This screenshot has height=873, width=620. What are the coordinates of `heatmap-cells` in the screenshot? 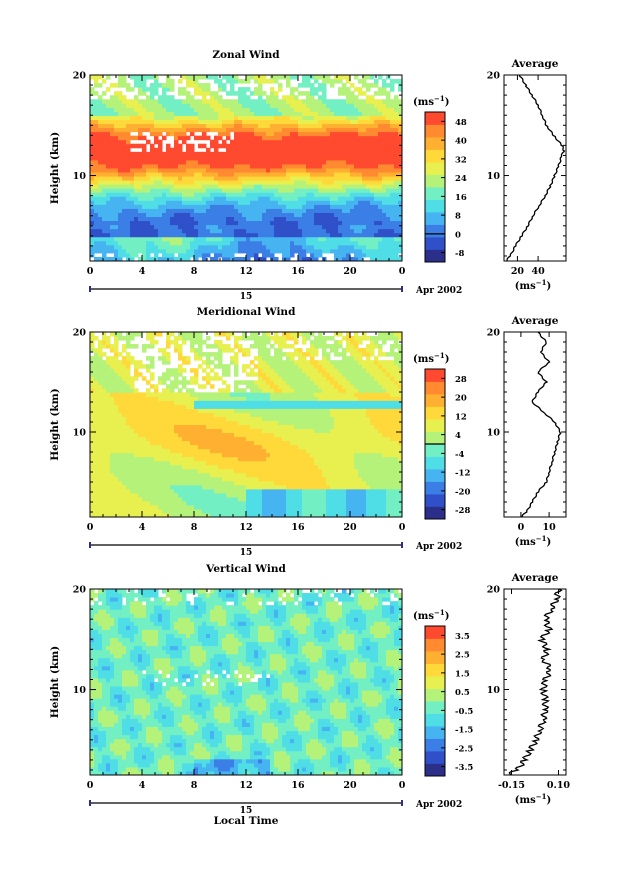 It's located at (246, 168).